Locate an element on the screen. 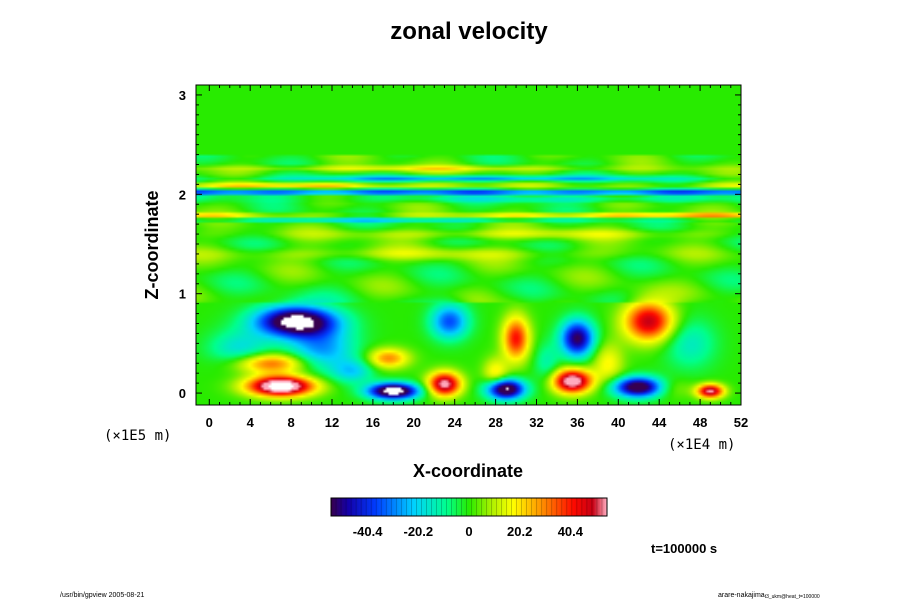  x-tick-label: 44 is located at coordinates (659, 422).